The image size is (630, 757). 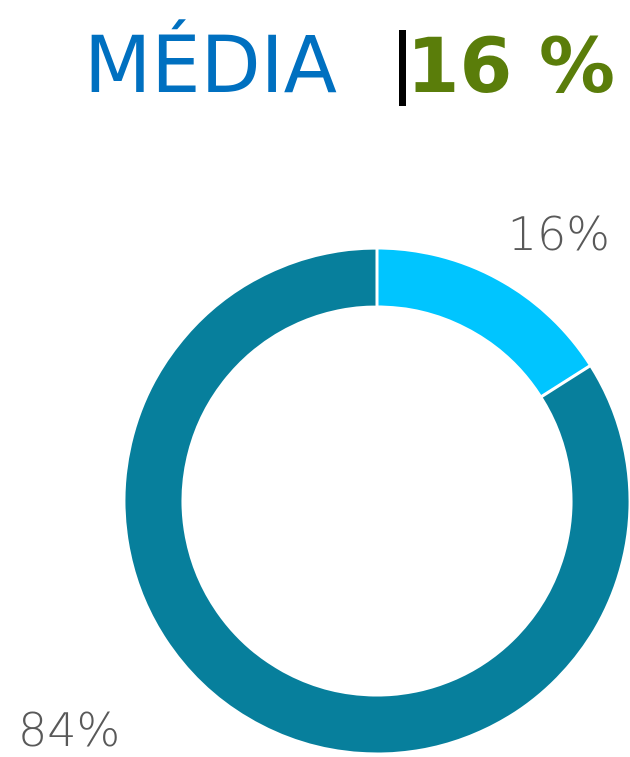 What do you see at coordinates (210, 65) in the screenshot?
I see `chart-title: MÉDIA` at bounding box center [210, 65].